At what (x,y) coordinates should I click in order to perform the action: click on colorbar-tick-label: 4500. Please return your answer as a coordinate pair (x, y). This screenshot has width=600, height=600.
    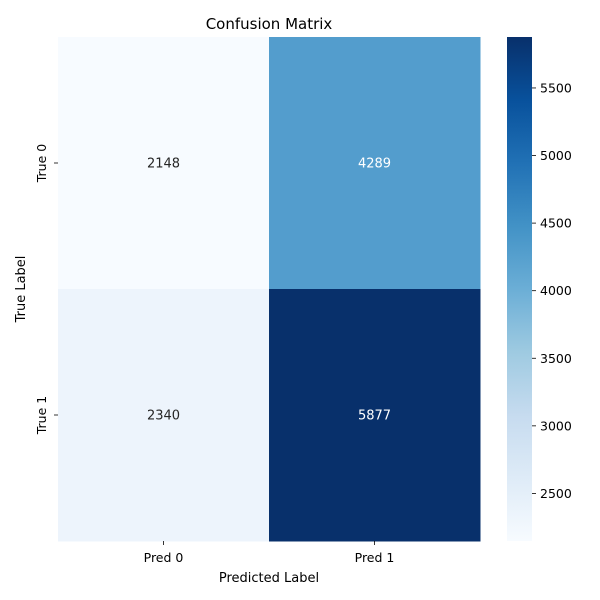
    Looking at the image, I should click on (556, 223).